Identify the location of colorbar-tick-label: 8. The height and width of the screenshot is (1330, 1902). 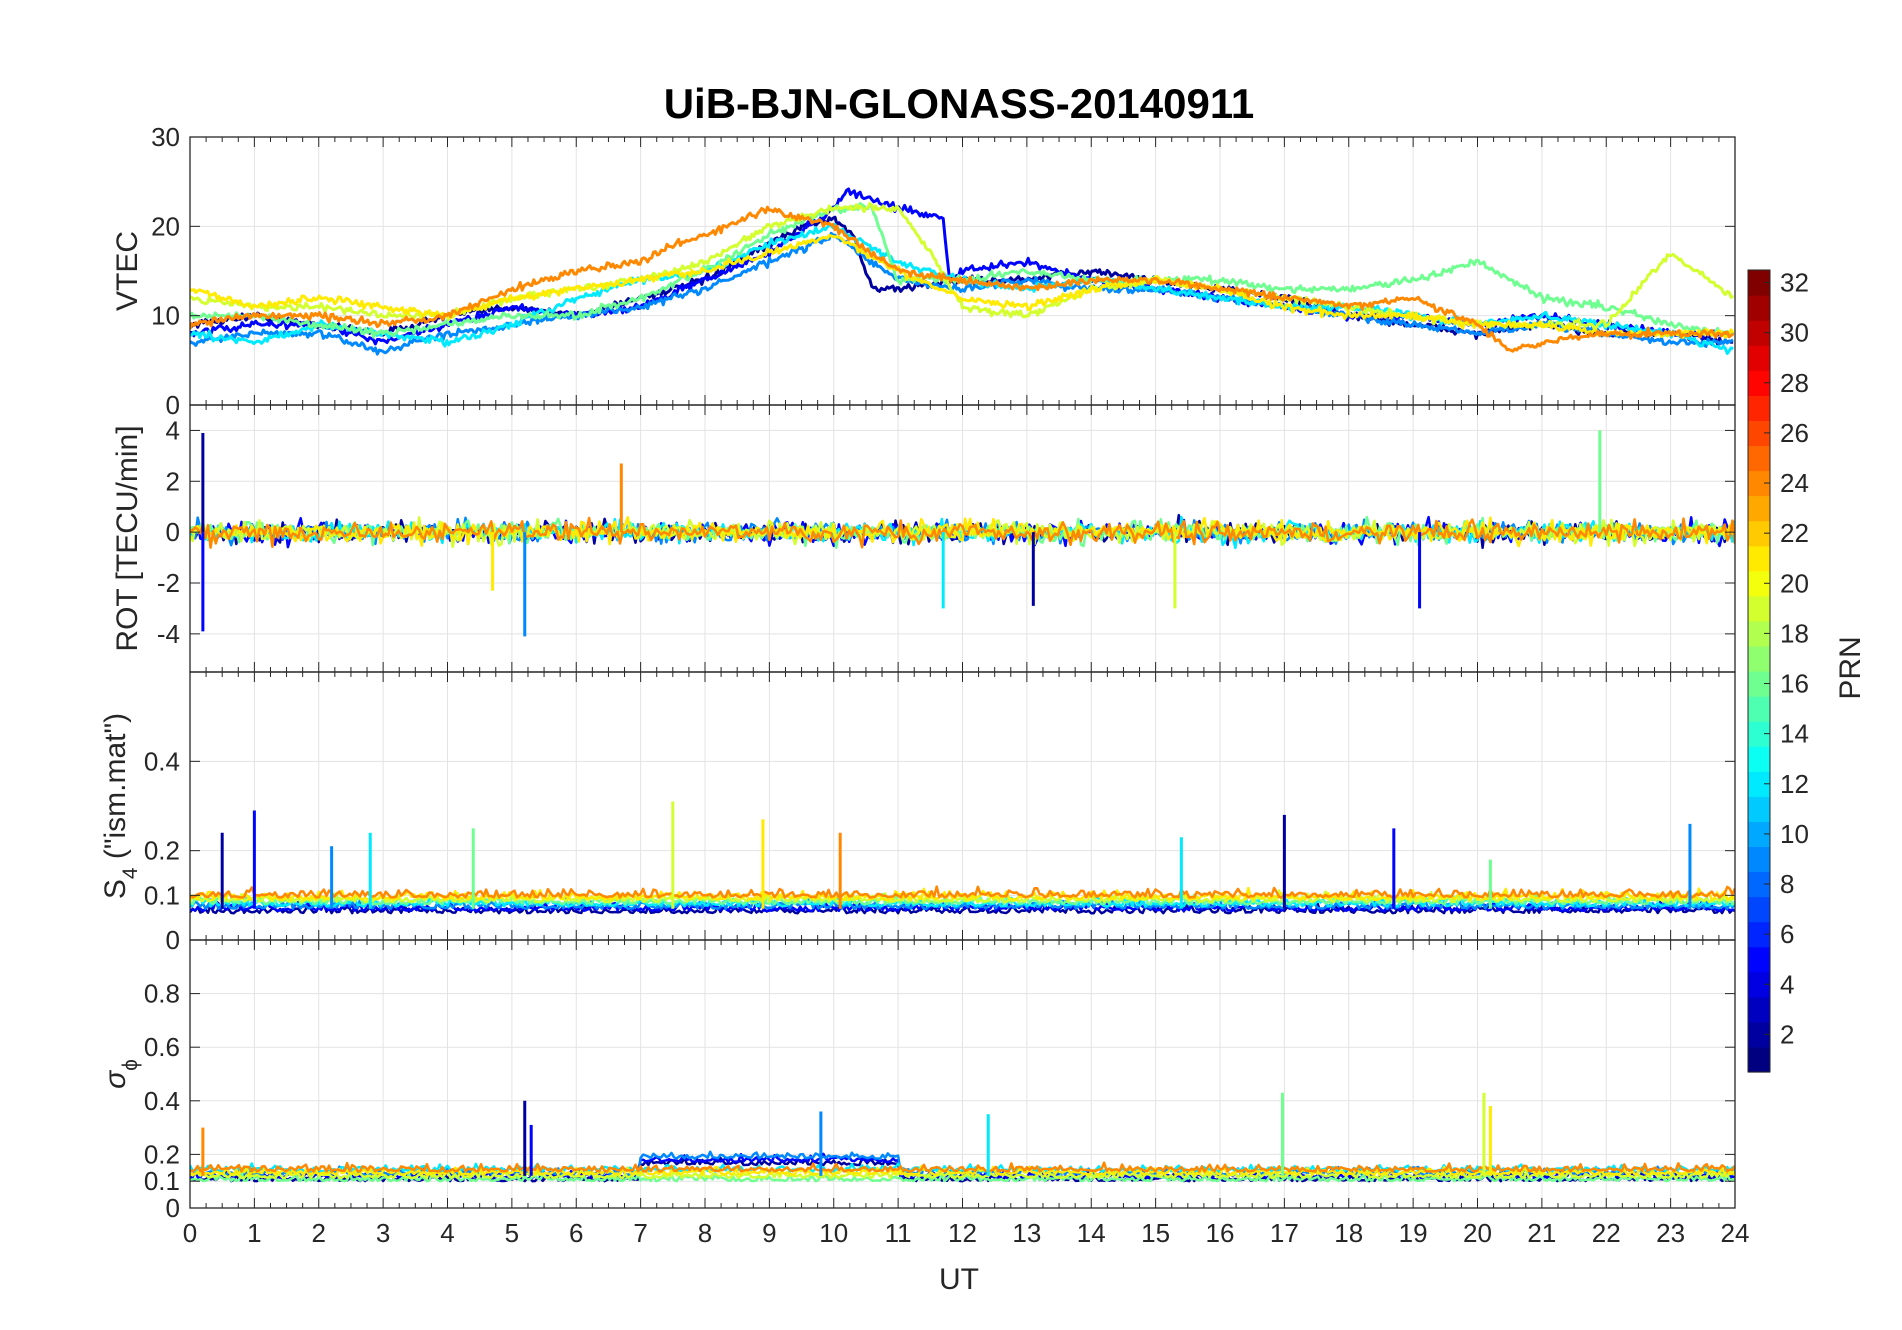
(1787, 884).